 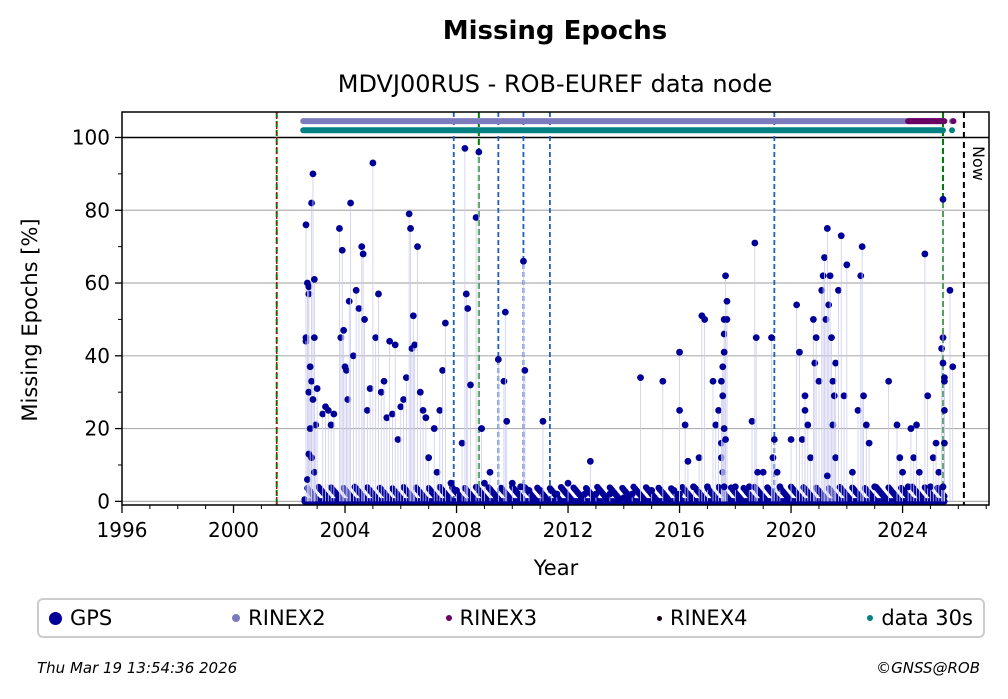 What do you see at coordinates (236, 618) in the screenshot?
I see `rinex2-marker-icon` at bounding box center [236, 618].